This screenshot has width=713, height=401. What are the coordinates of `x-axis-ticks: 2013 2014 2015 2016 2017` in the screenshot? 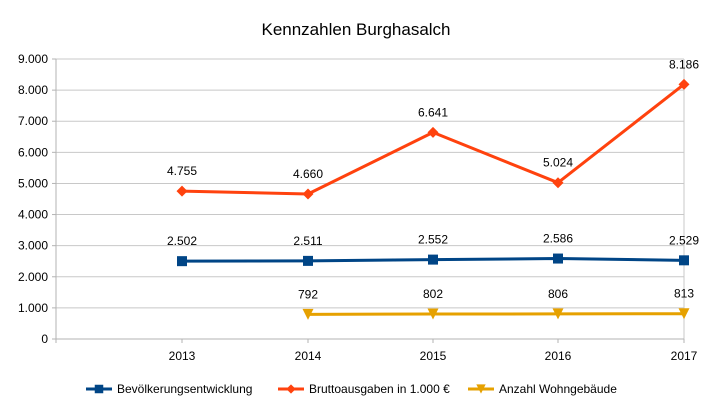 It's located at (433, 351).